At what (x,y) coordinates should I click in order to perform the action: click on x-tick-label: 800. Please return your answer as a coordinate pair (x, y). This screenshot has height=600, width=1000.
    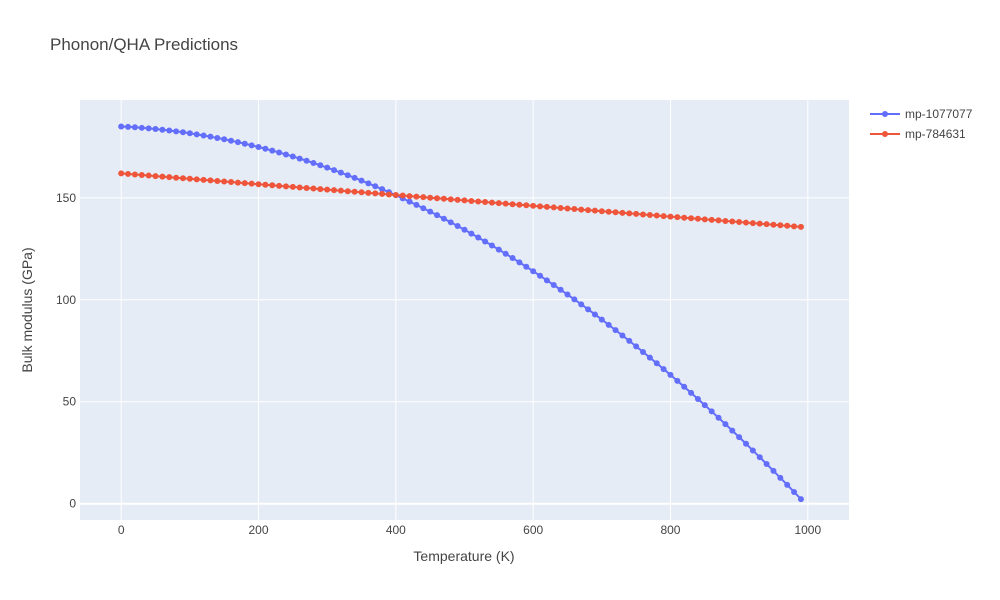
    Looking at the image, I should click on (670, 530).